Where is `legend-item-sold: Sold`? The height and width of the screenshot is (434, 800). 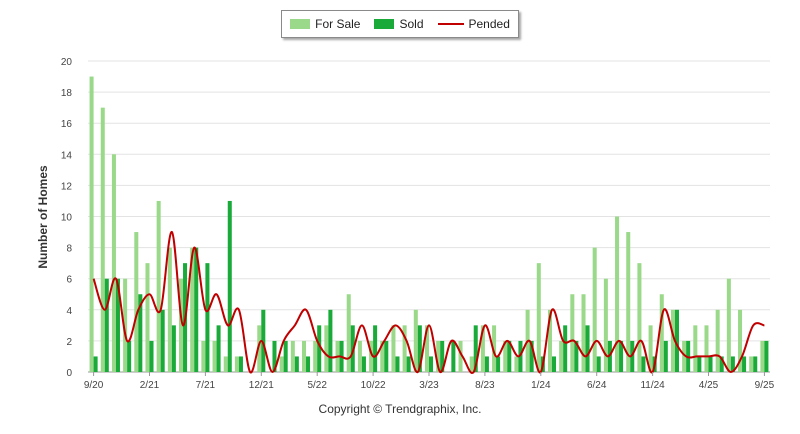
legend-item-sold: Sold is located at coordinates (399, 24).